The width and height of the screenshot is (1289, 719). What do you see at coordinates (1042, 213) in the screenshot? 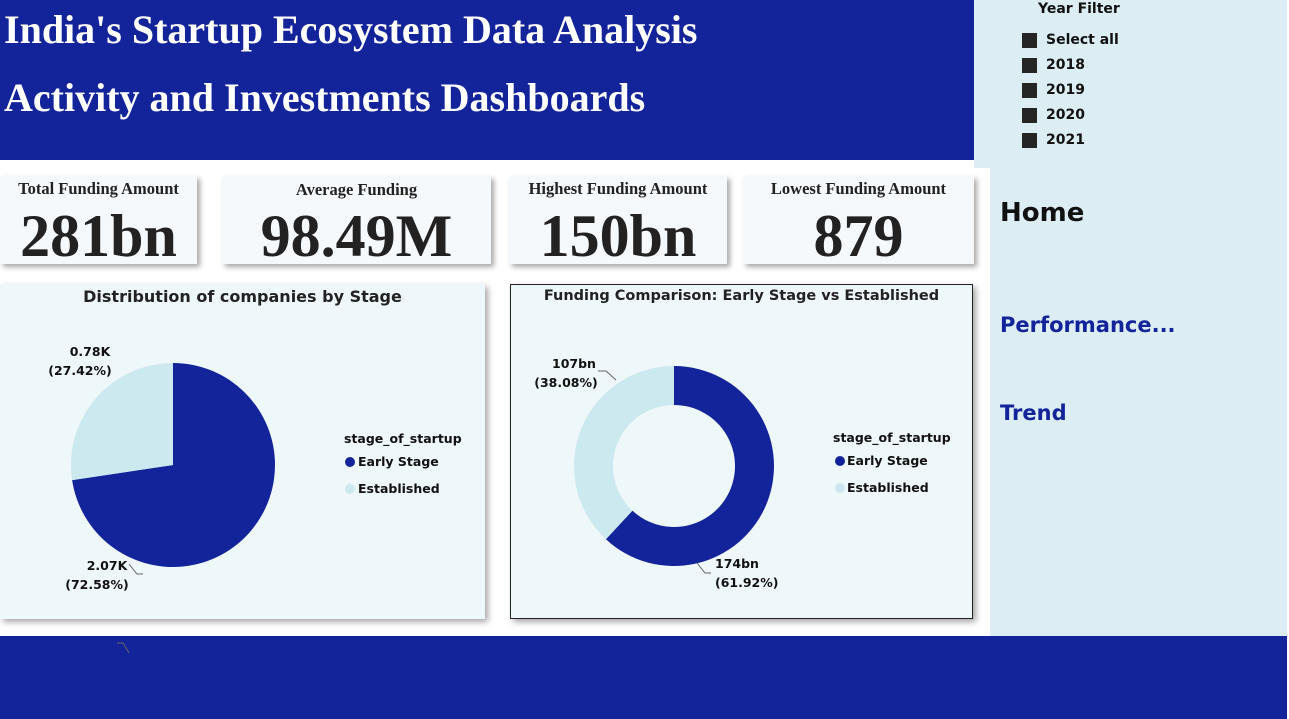
I see `nav-home-button: Home` at bounding box center [1042, 213].